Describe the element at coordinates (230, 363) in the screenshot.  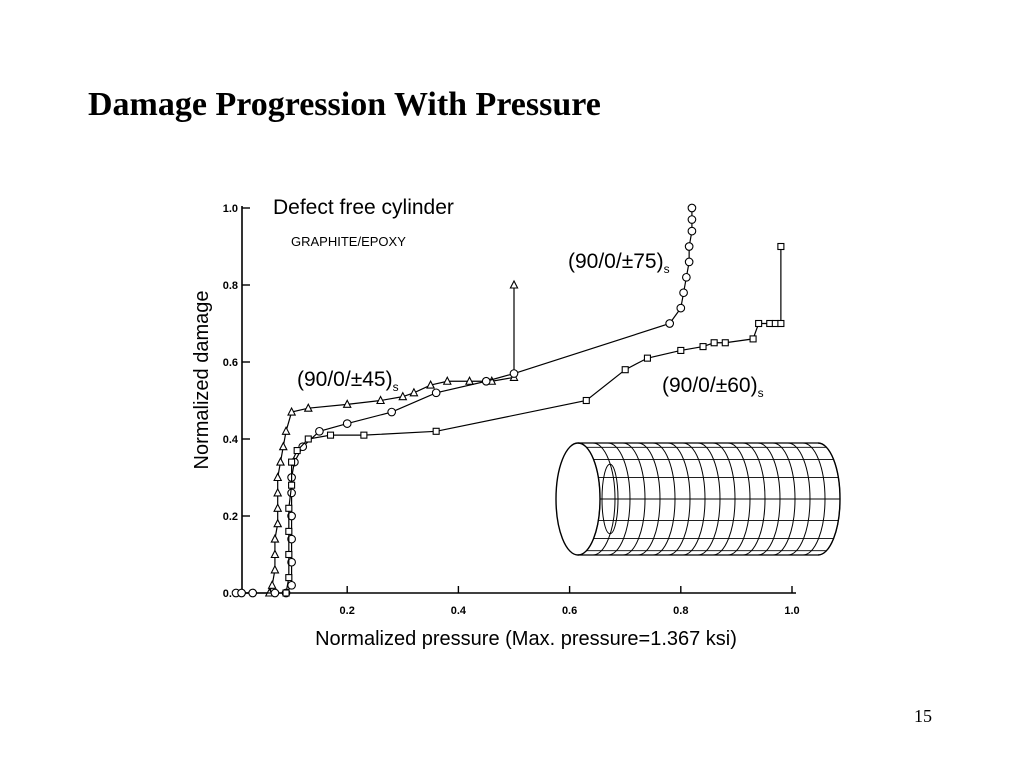
I see `y-tick-label: 0.6` at that location.